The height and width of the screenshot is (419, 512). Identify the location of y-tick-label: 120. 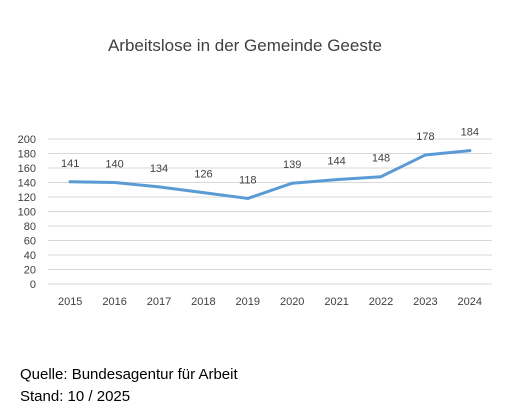
(27, 198).